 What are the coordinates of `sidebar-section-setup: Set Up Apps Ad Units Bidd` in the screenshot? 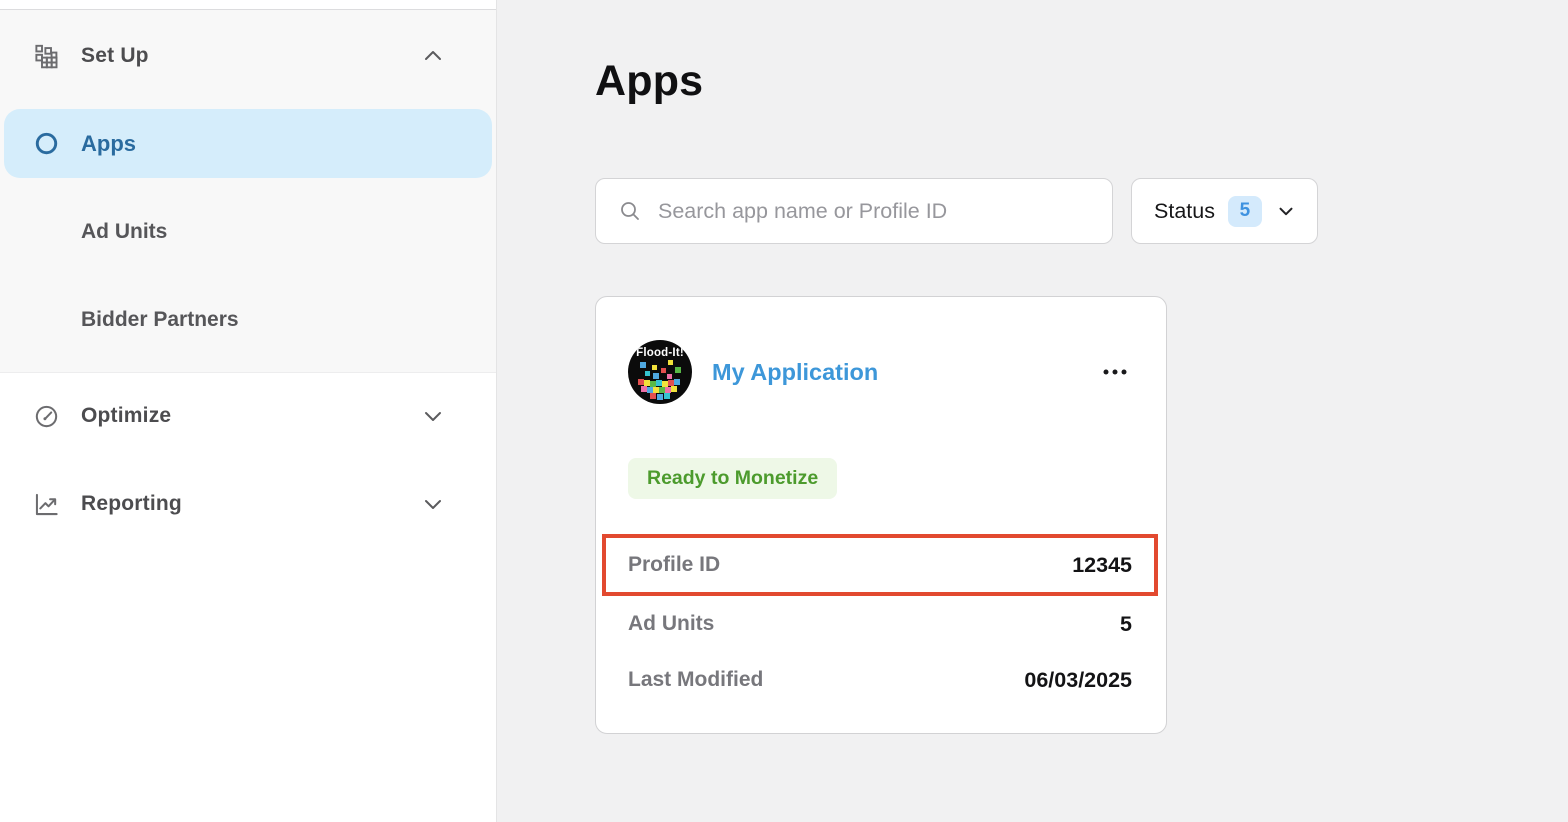 It's located at (248, 191).